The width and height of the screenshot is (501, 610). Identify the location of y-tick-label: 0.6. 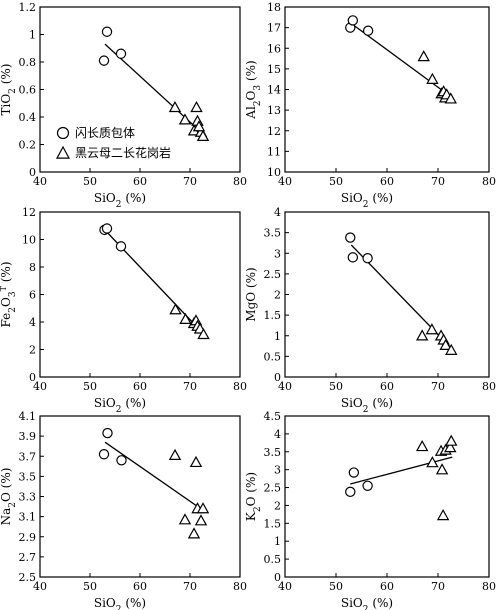
(28, 90).